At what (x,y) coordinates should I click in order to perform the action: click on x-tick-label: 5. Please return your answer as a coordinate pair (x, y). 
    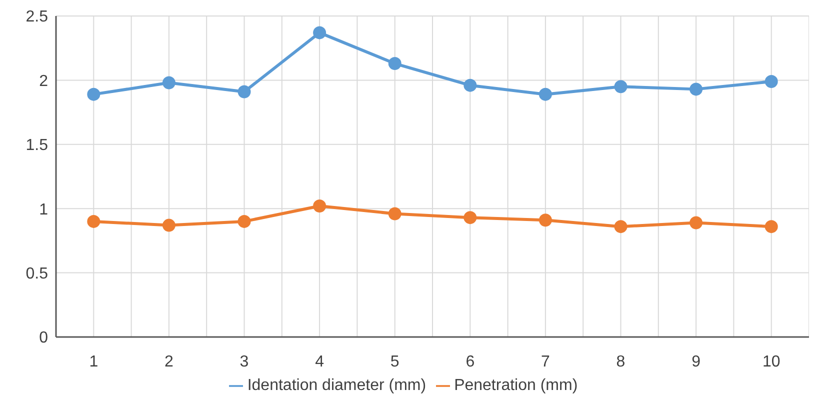
    Looking at the image, I should click on (395, 361).